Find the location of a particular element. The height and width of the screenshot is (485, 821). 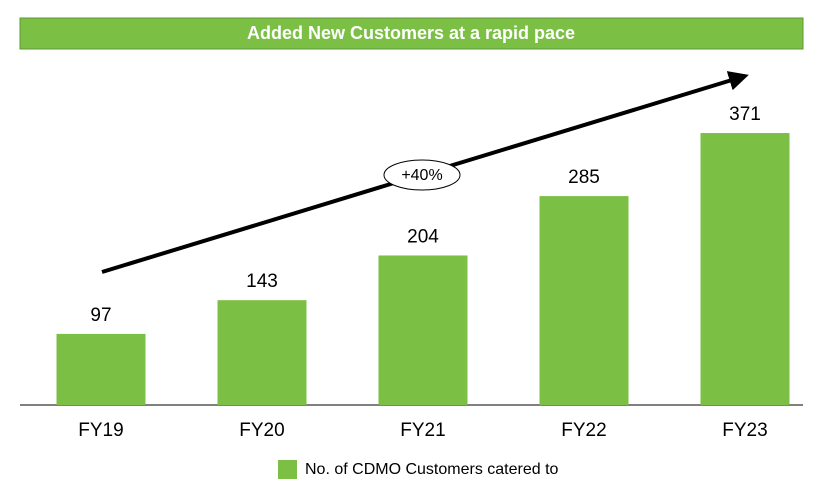

annotation-ellipse is located at coordinates (422, 175).